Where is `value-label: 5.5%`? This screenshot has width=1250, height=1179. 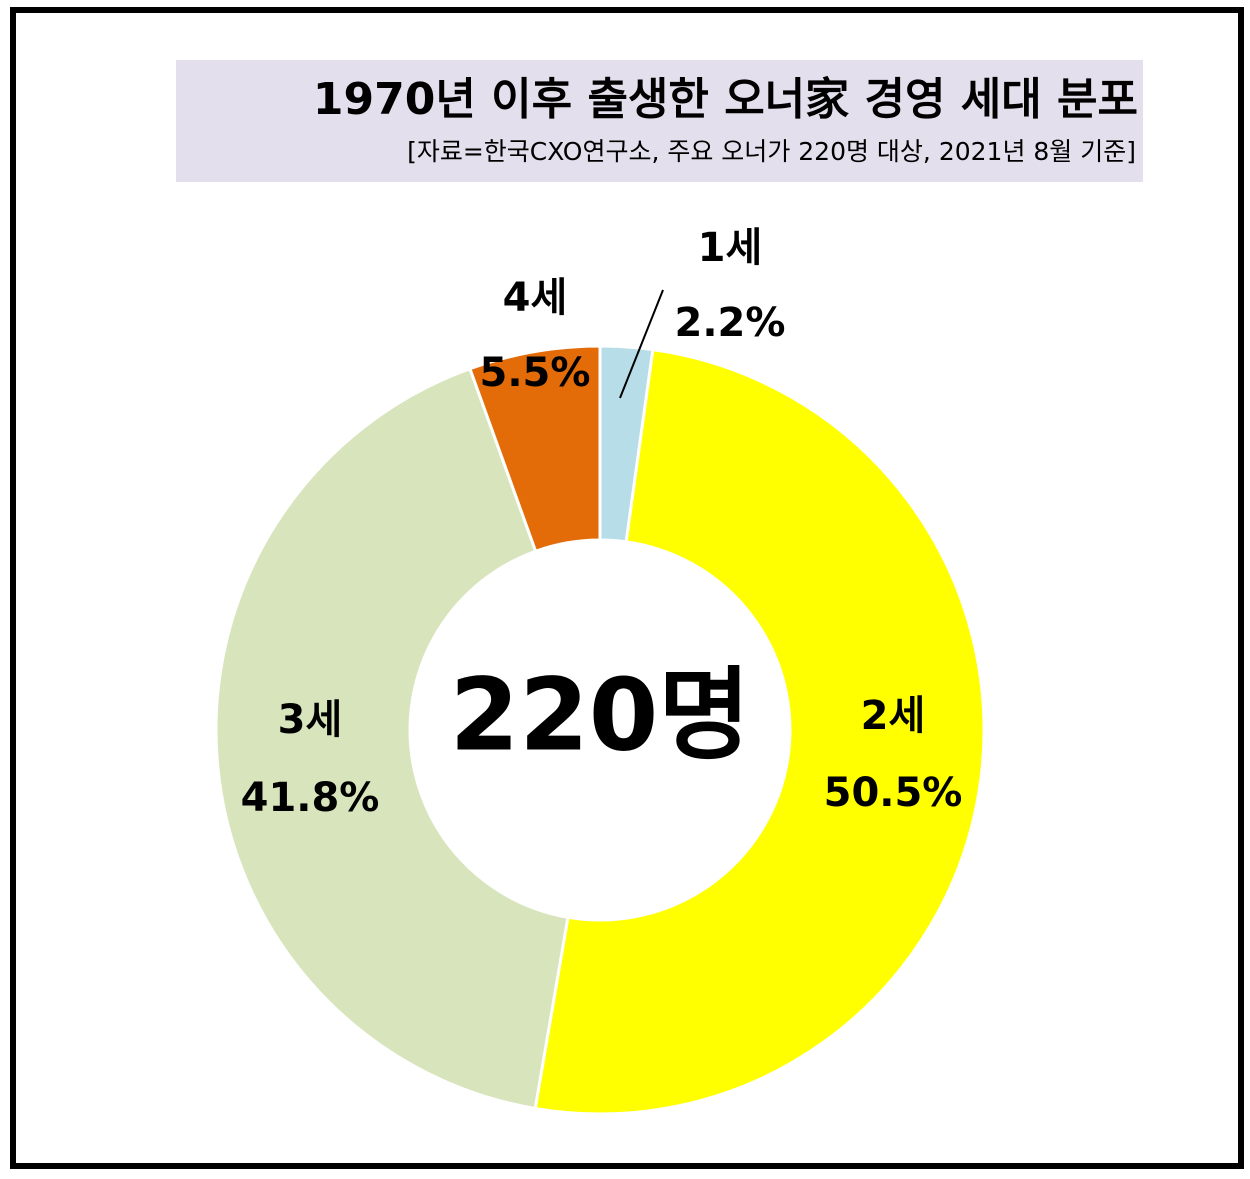
value-label: 5.5% is located at coordinates (535, 373).